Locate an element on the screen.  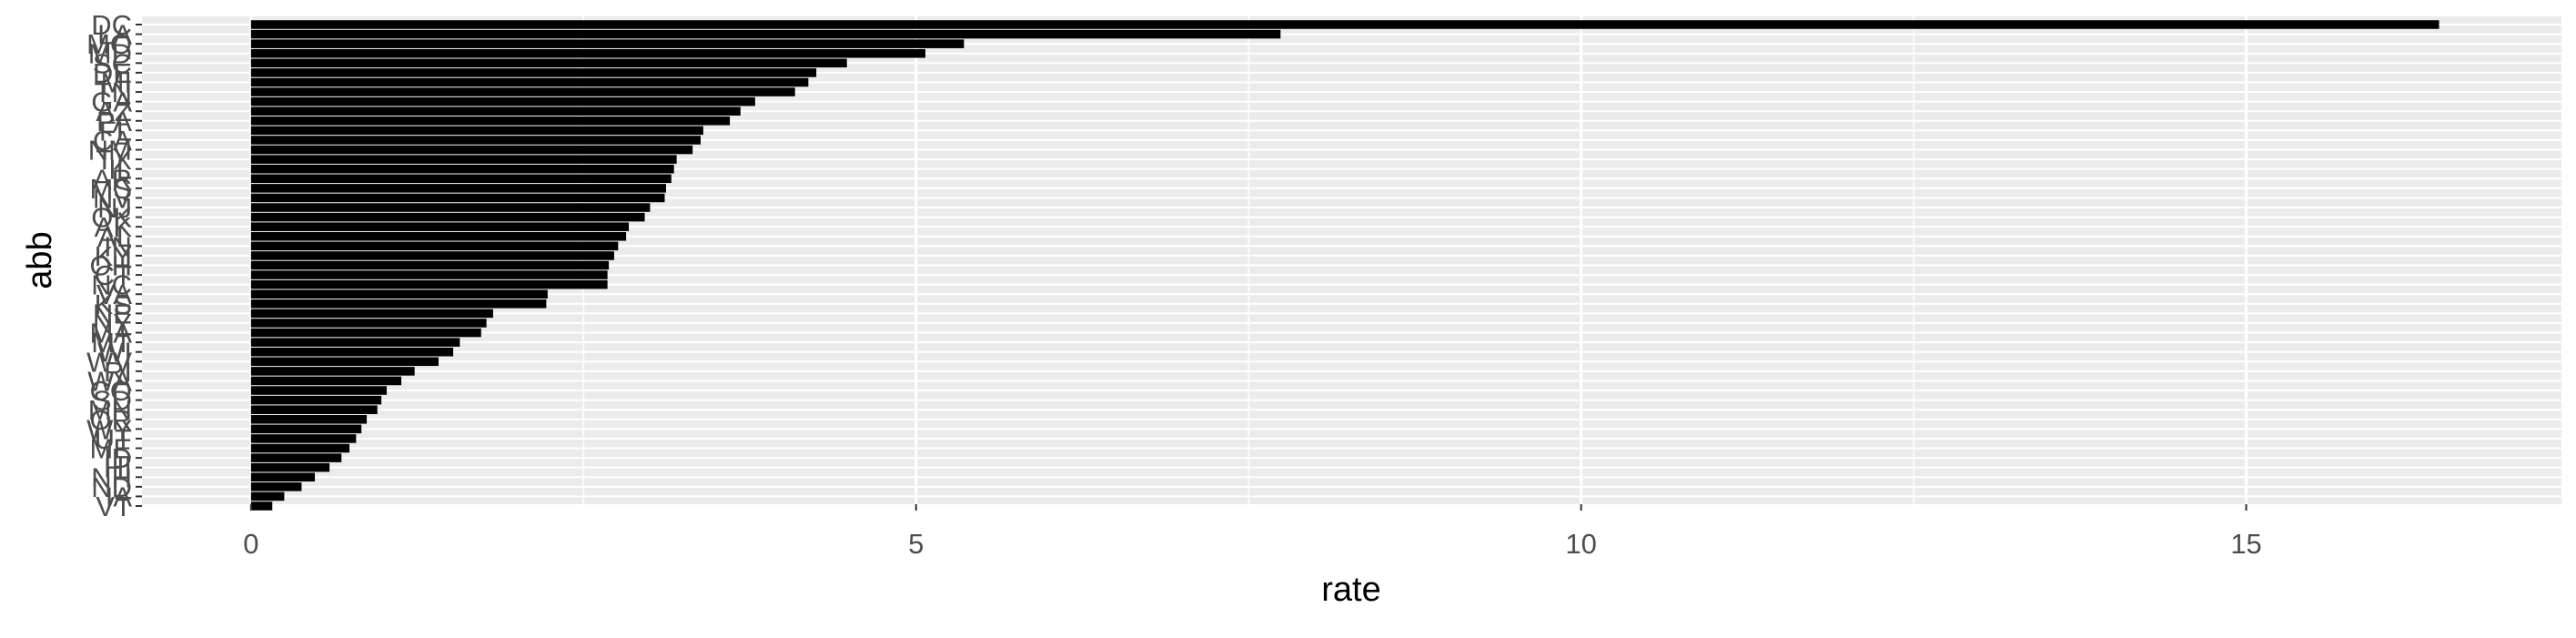
y-tick-label: ID is located at coordinates (118, 458).